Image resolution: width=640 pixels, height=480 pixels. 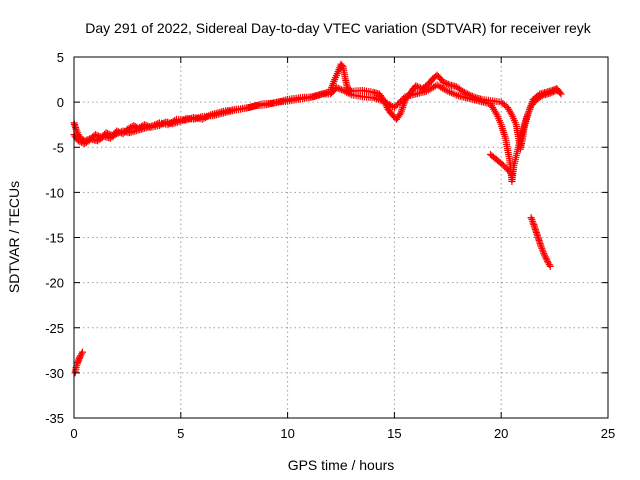 I want to click on series-late-drop, so click(x=540, y=242).